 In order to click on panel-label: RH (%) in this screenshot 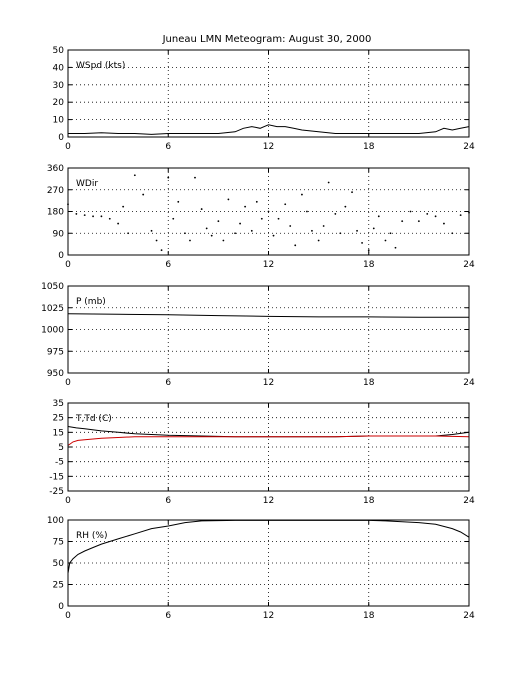, I will do `click(91, 536)`.